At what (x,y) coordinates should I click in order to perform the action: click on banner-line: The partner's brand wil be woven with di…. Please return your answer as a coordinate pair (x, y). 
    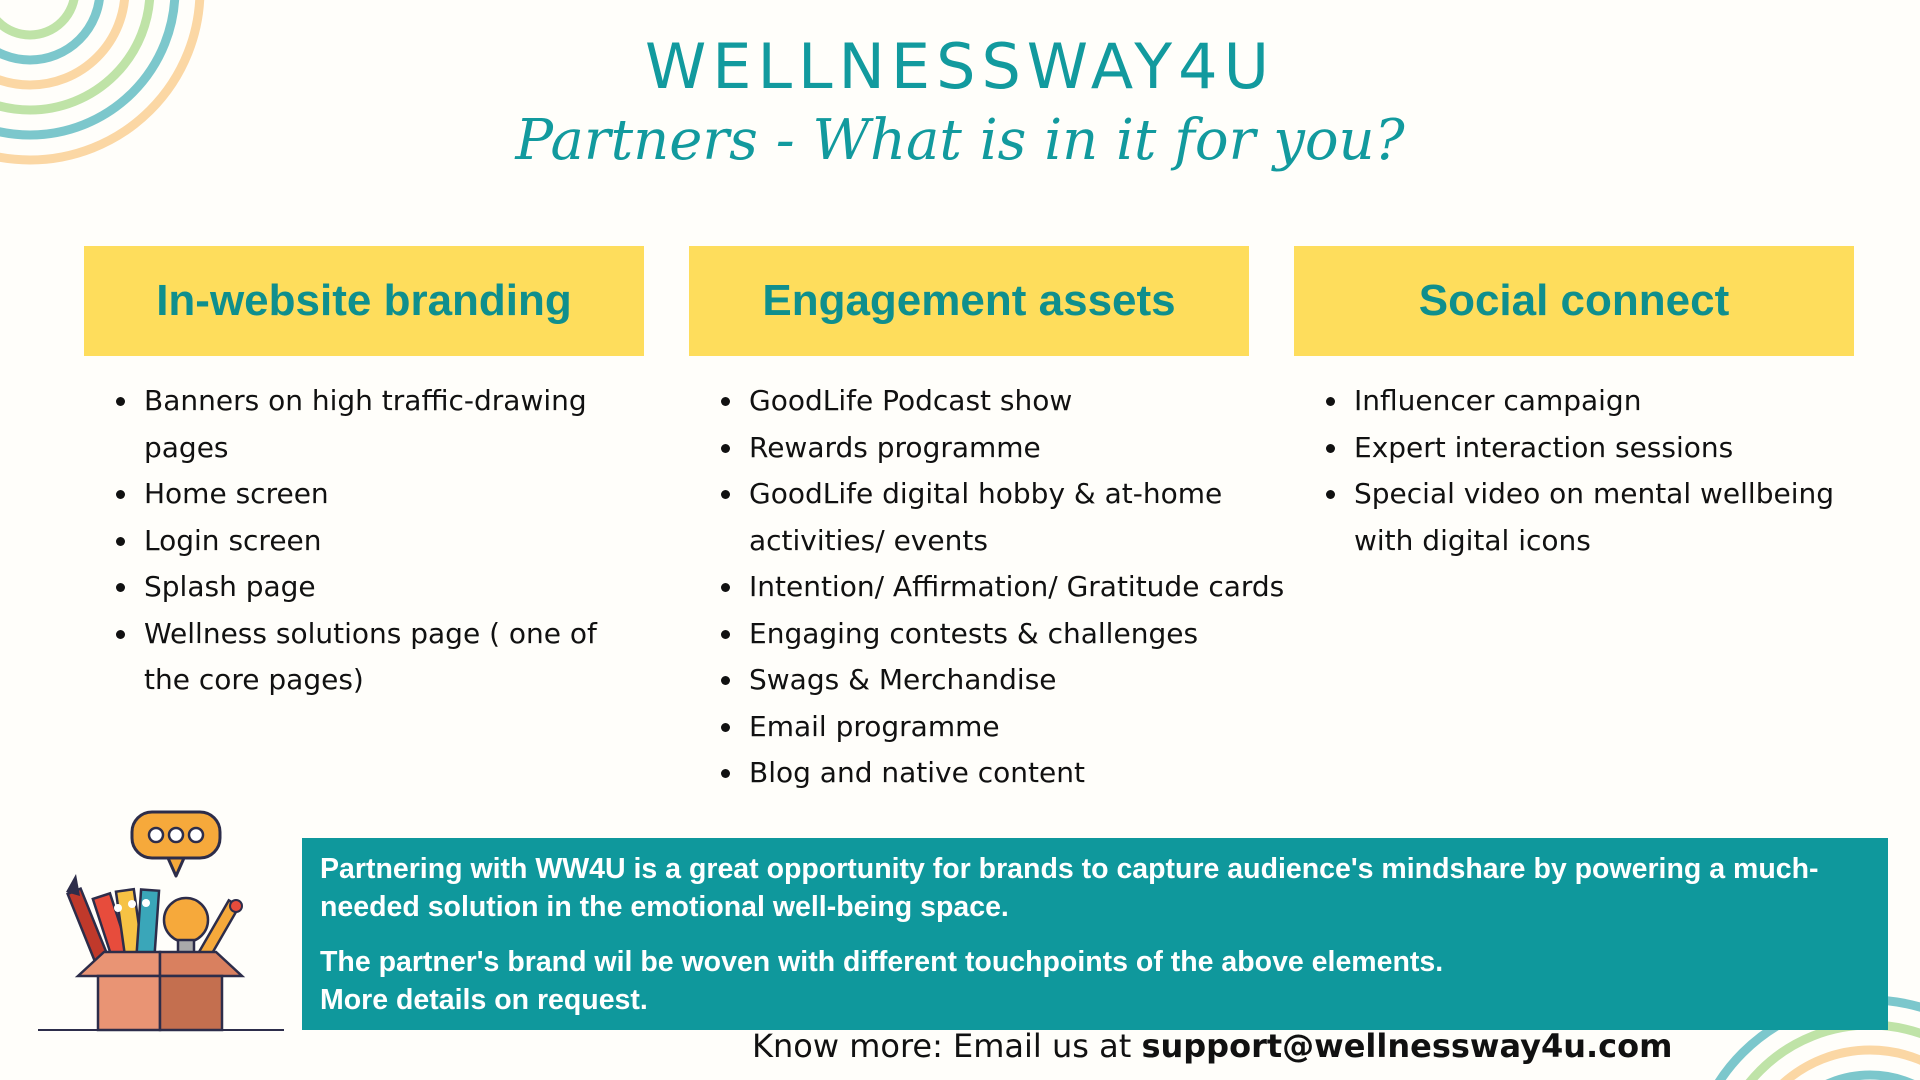
    Looking at the image, I should click on (882, 962).